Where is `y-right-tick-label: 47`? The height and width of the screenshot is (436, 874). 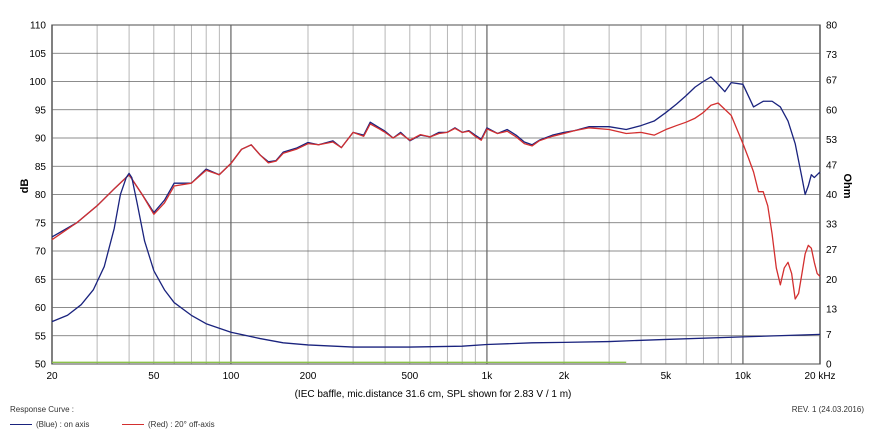 y-right-tick-label: 47 is located at coordinates (832, 165).